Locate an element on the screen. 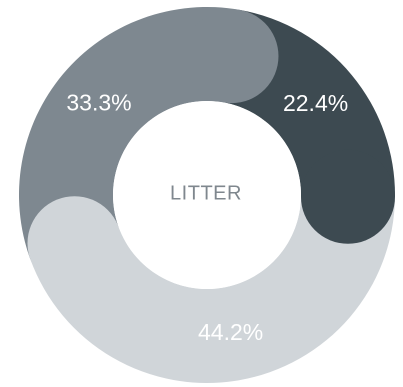 The width and height of the screenshot is (403, 387). slice-2-cap is located at coordinates (74, 243).